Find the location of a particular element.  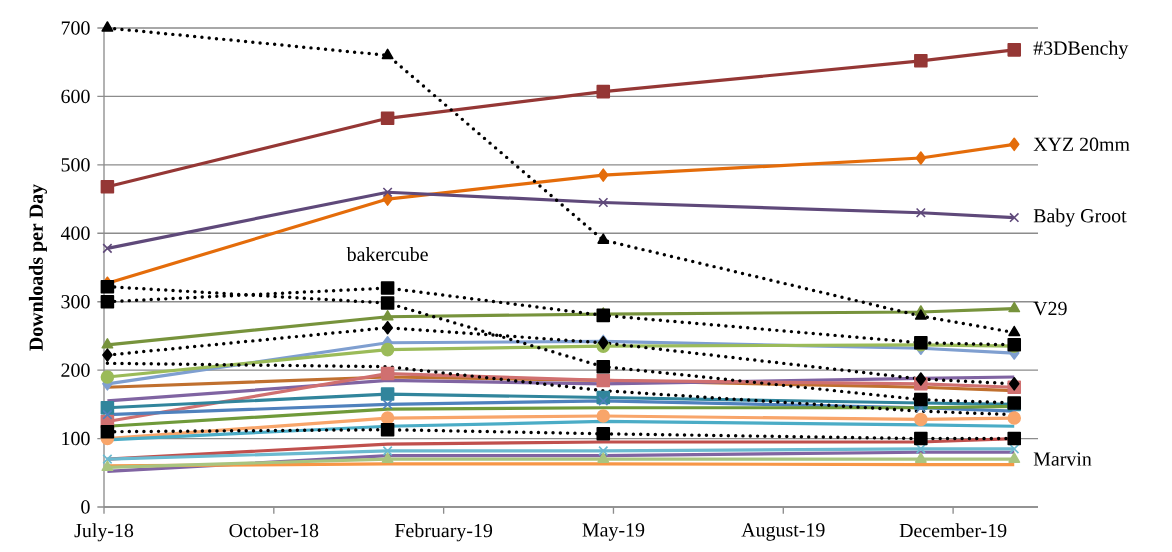

y-tick-label: 0 is located at coordinates (85, 507).